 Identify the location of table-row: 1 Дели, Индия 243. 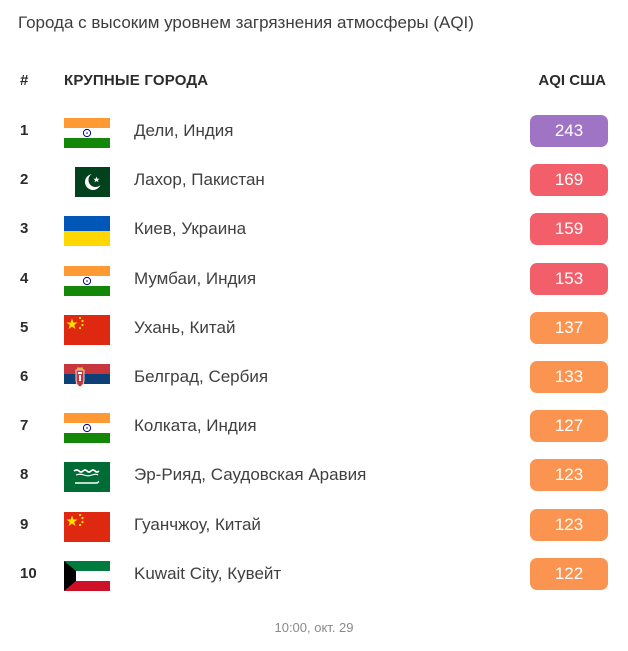
(314, 138).